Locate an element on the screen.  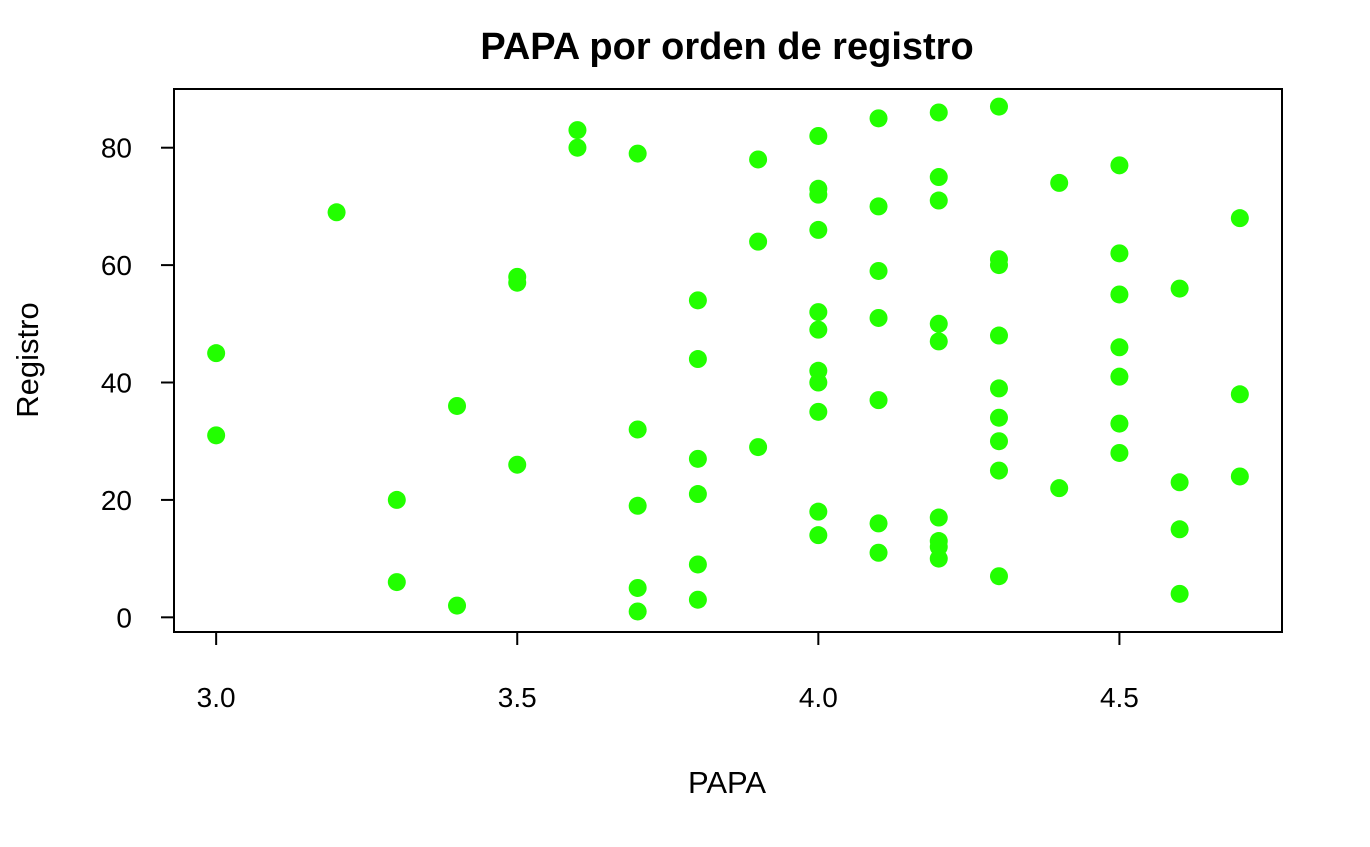
x-tick-label-2: 4.0 is located at coordinates (818, 697).